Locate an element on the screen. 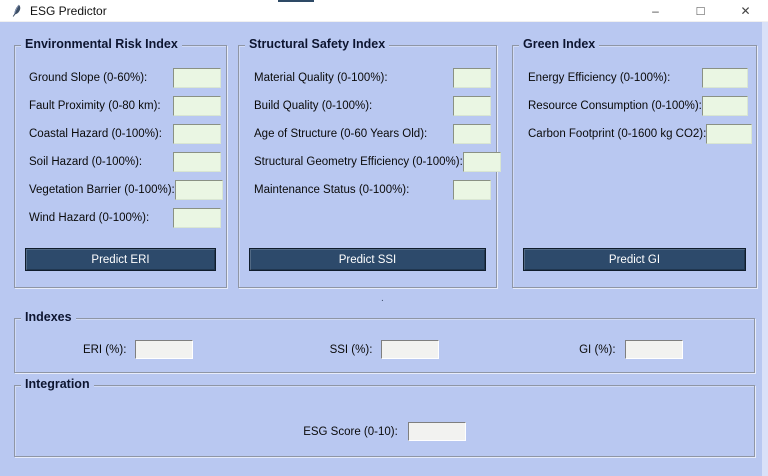  field-row-fault-proximity: Fault Proximity (0-80 km): is located at coordinates (125, 106).